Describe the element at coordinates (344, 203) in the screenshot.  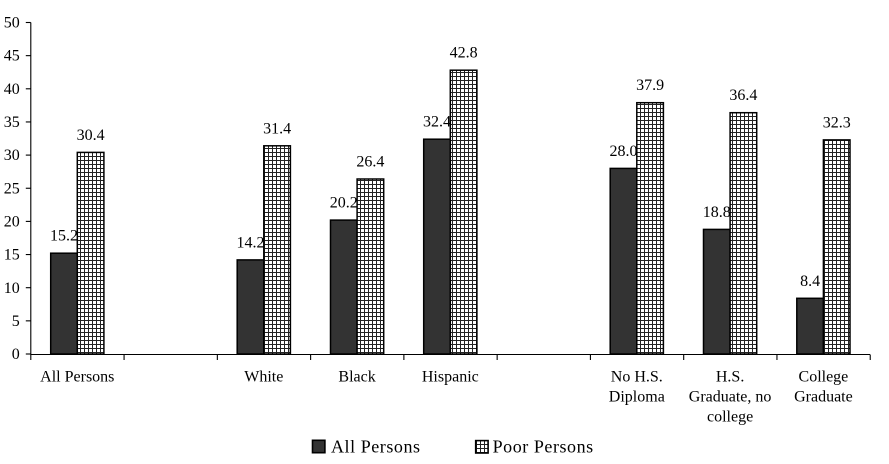
I see `svg-text: 20.2` at that location.